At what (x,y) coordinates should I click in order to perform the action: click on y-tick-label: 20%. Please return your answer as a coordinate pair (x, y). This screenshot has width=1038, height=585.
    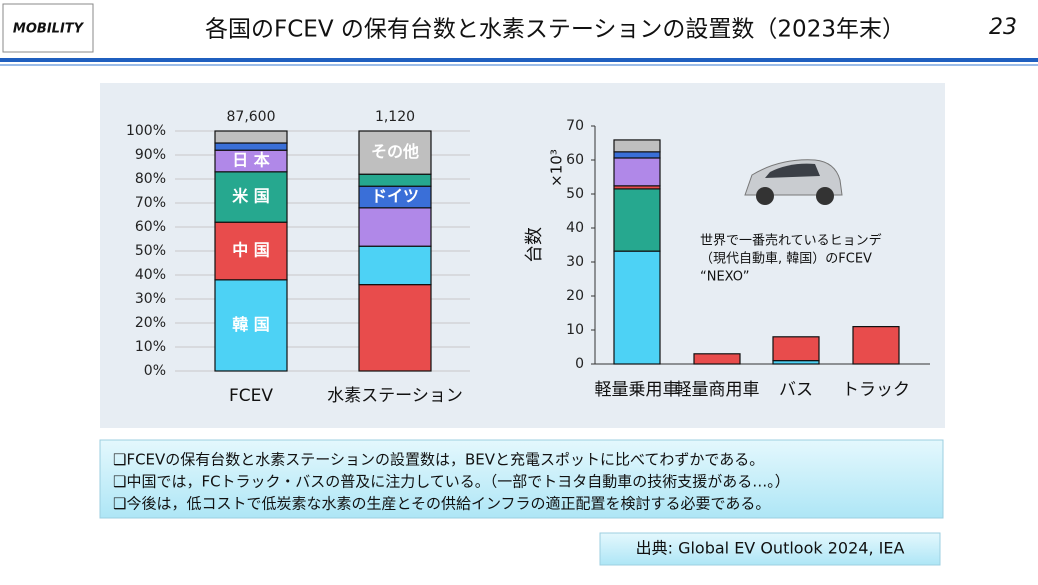
    Looking at the image, I should click on (150, 323).